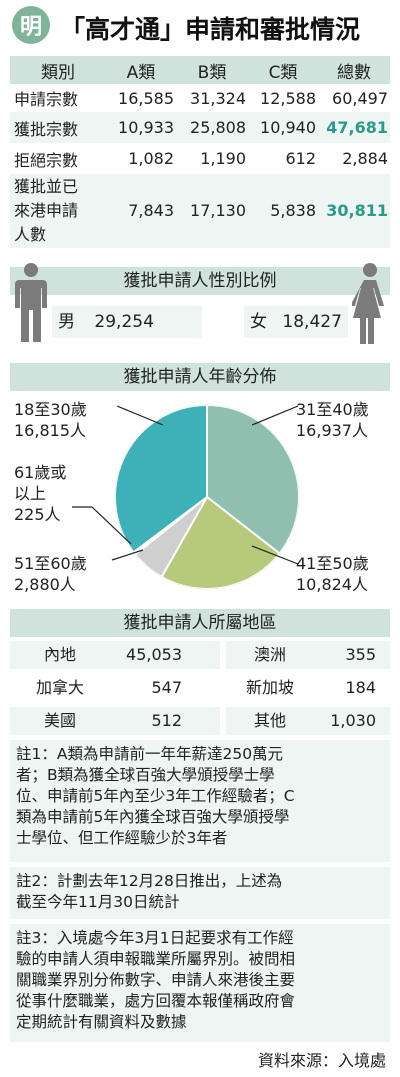  Describe the element at coordinates (40, 472) in the screenshot. I see `label-range: 61歲或` at that location.